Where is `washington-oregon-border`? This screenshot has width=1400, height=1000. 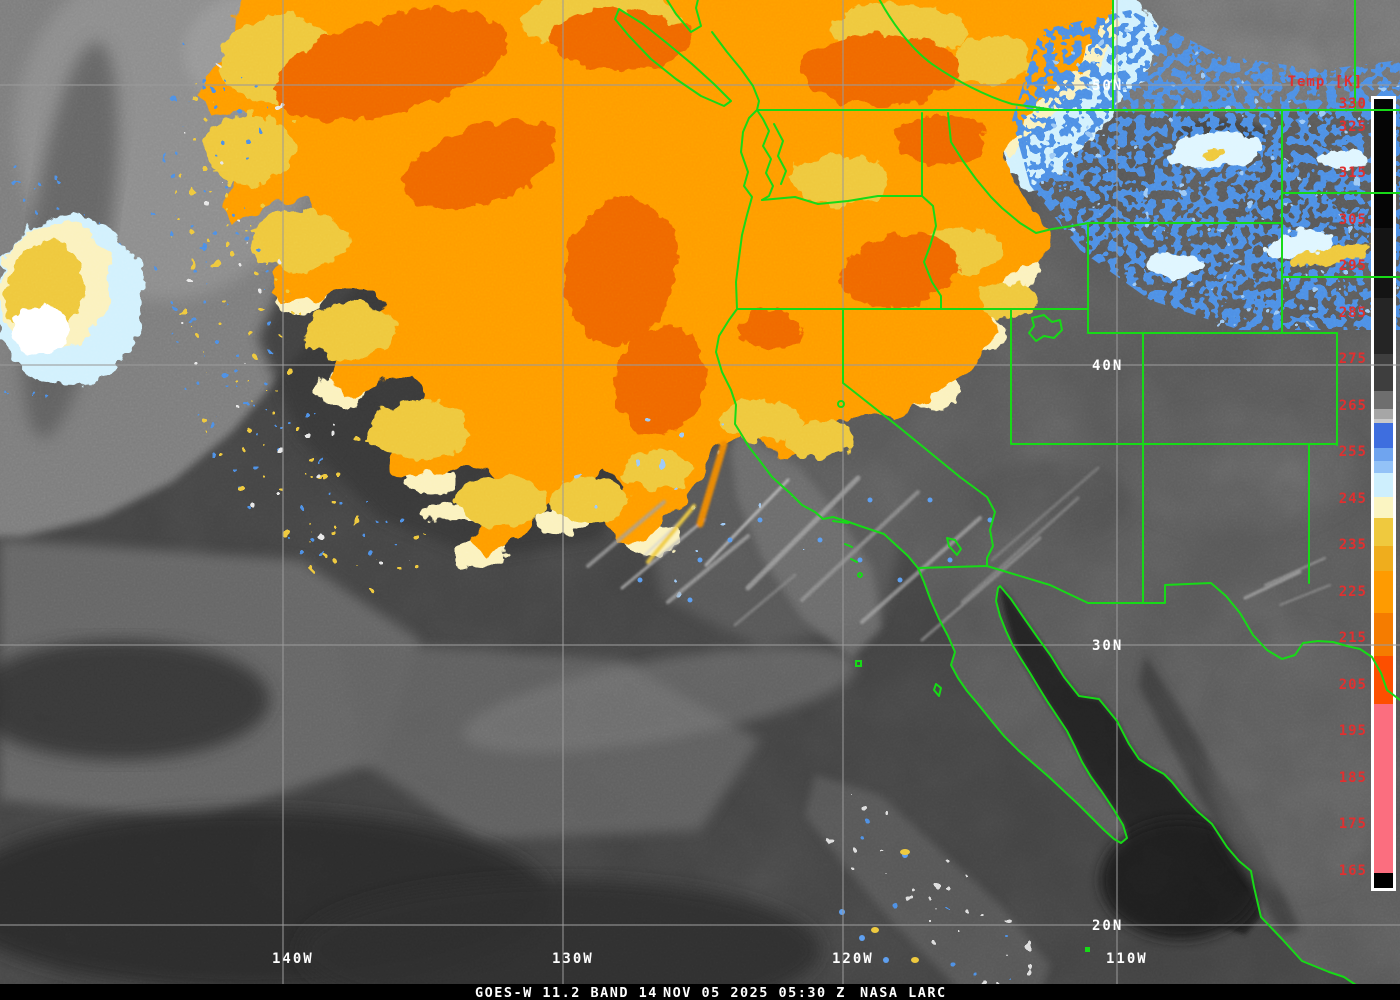 washington-oregon-border is located at coordinates (842, 200).